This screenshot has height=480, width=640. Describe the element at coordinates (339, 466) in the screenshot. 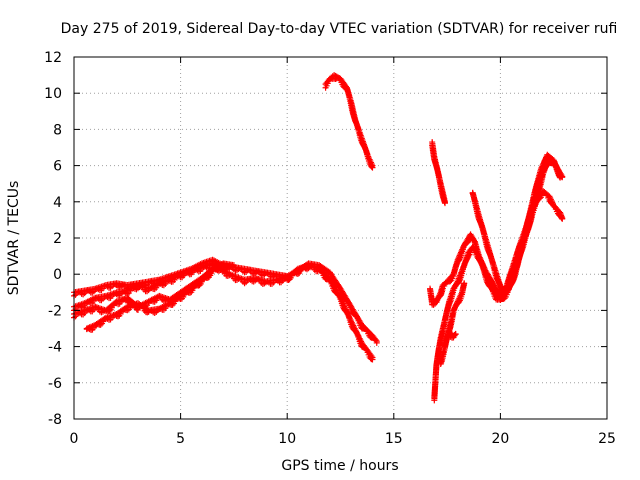

I see `x-axis-label: GPS time / hours` at that location.